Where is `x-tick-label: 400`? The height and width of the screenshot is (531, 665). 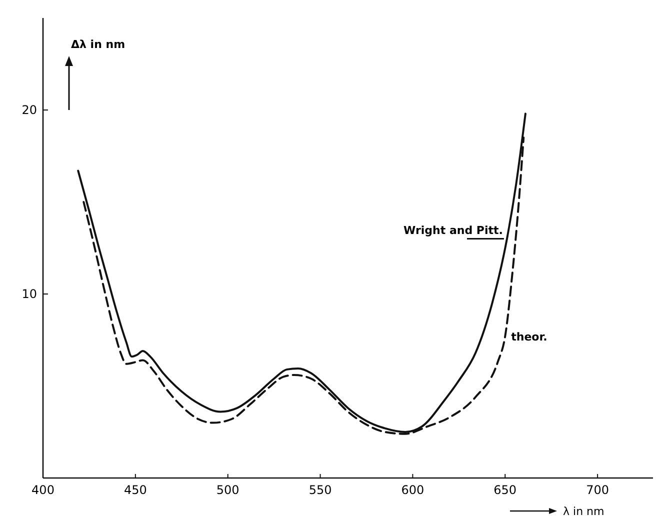
x-tick-label: 400 is located at coordinates (43, 490).